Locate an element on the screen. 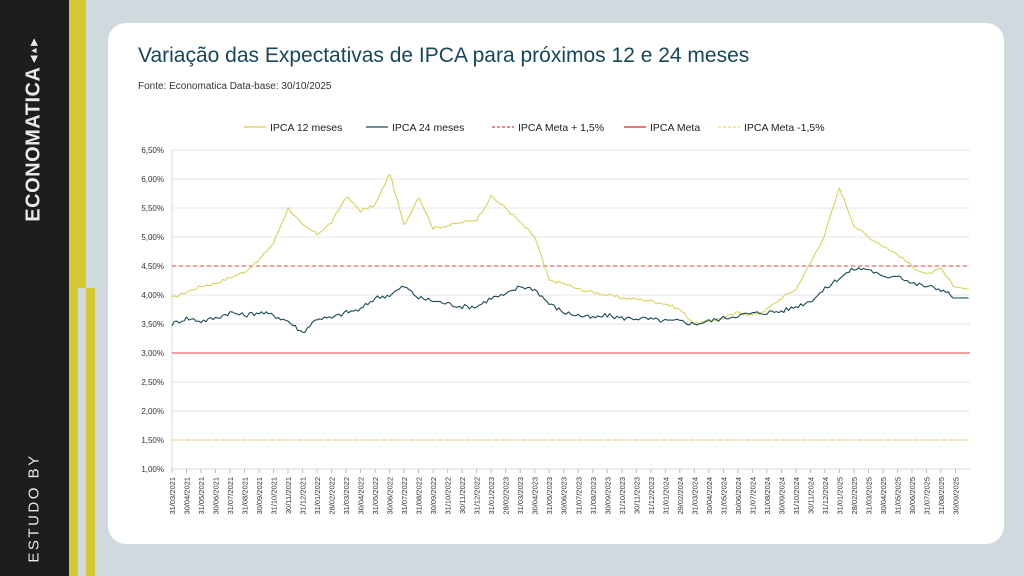  x-tick-label: 31/12/2021 is located at coordinates (303, 496).